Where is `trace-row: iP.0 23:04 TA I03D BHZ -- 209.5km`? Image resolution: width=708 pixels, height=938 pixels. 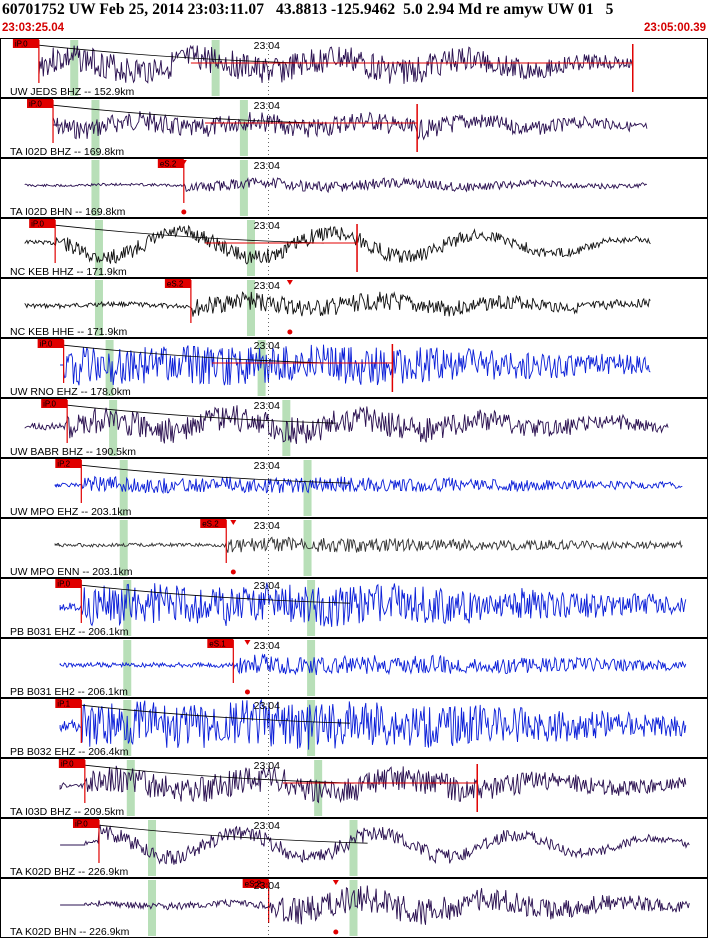
trace-row: iP.0 23:04 TA I03D BHZ -- 209.5km is located at coordinates (354, 788).